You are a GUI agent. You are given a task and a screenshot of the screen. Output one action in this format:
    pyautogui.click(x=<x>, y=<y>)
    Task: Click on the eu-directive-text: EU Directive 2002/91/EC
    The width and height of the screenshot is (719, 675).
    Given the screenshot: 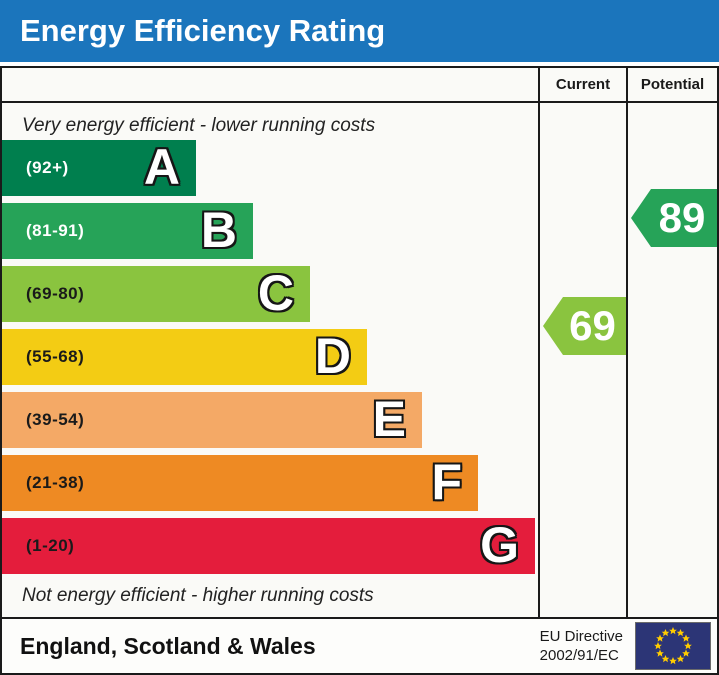 What is the action you would take?
    pyautogui.click(x=581, y=646)
    